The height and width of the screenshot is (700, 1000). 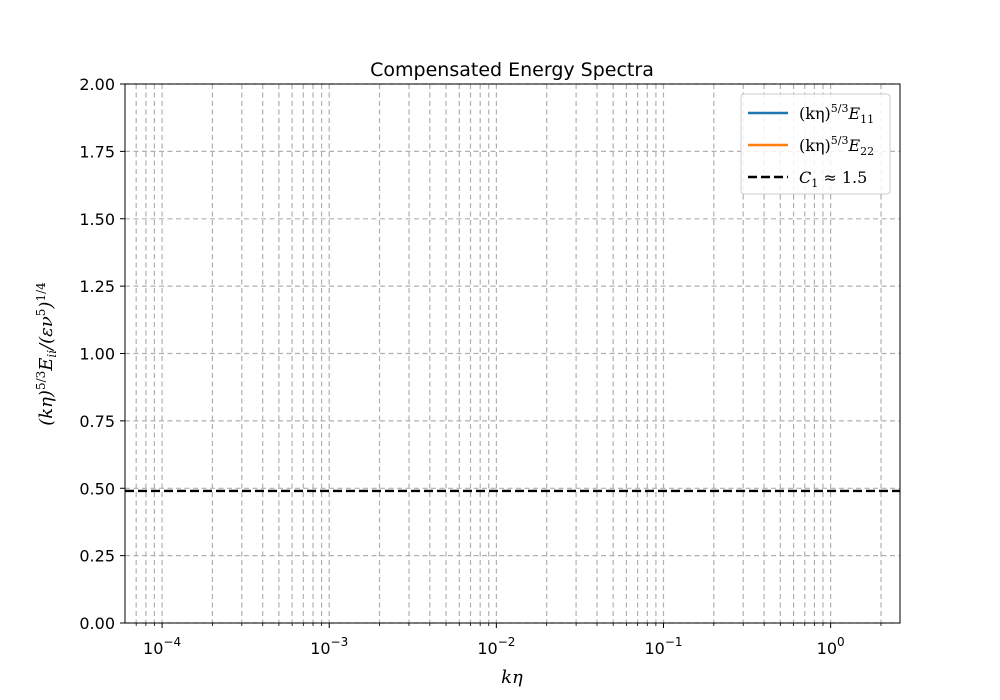 What do you see at coordinates (831, 646) in the screenshot?
I see `x-tick-label: 10⁰` at bounding box center [831, 646].